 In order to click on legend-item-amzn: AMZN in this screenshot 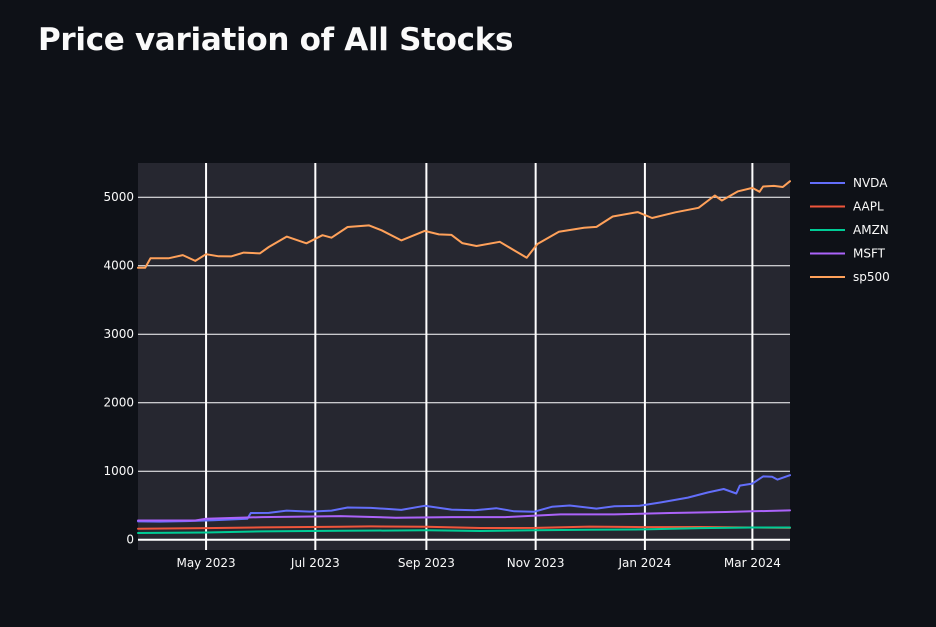, I will do `click(849, 230)`.